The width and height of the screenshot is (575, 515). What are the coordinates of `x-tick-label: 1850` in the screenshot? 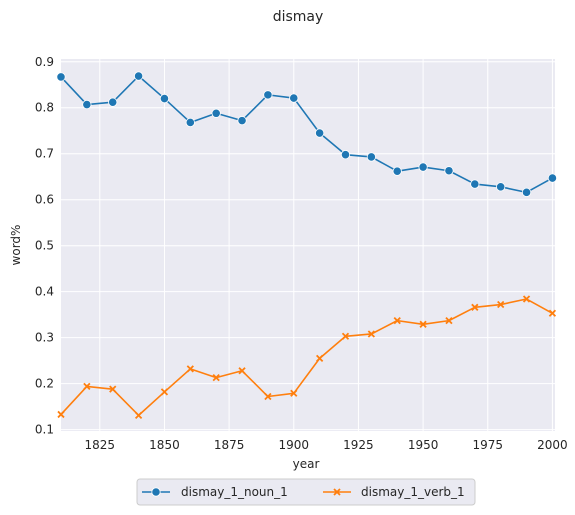 It's located at (164, 445).